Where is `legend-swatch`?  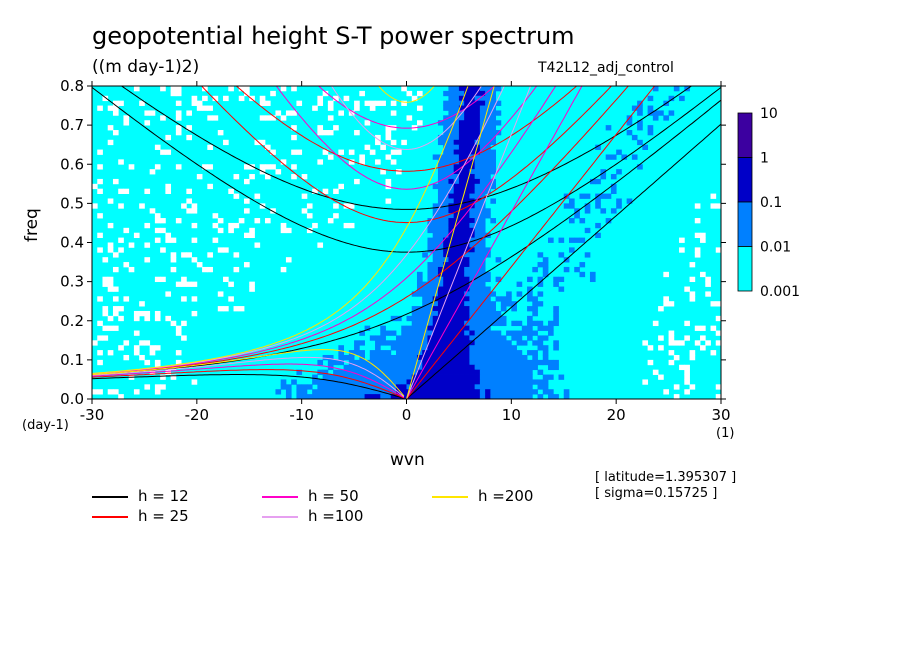
legend-swatch is located at coordinates (280, 497).